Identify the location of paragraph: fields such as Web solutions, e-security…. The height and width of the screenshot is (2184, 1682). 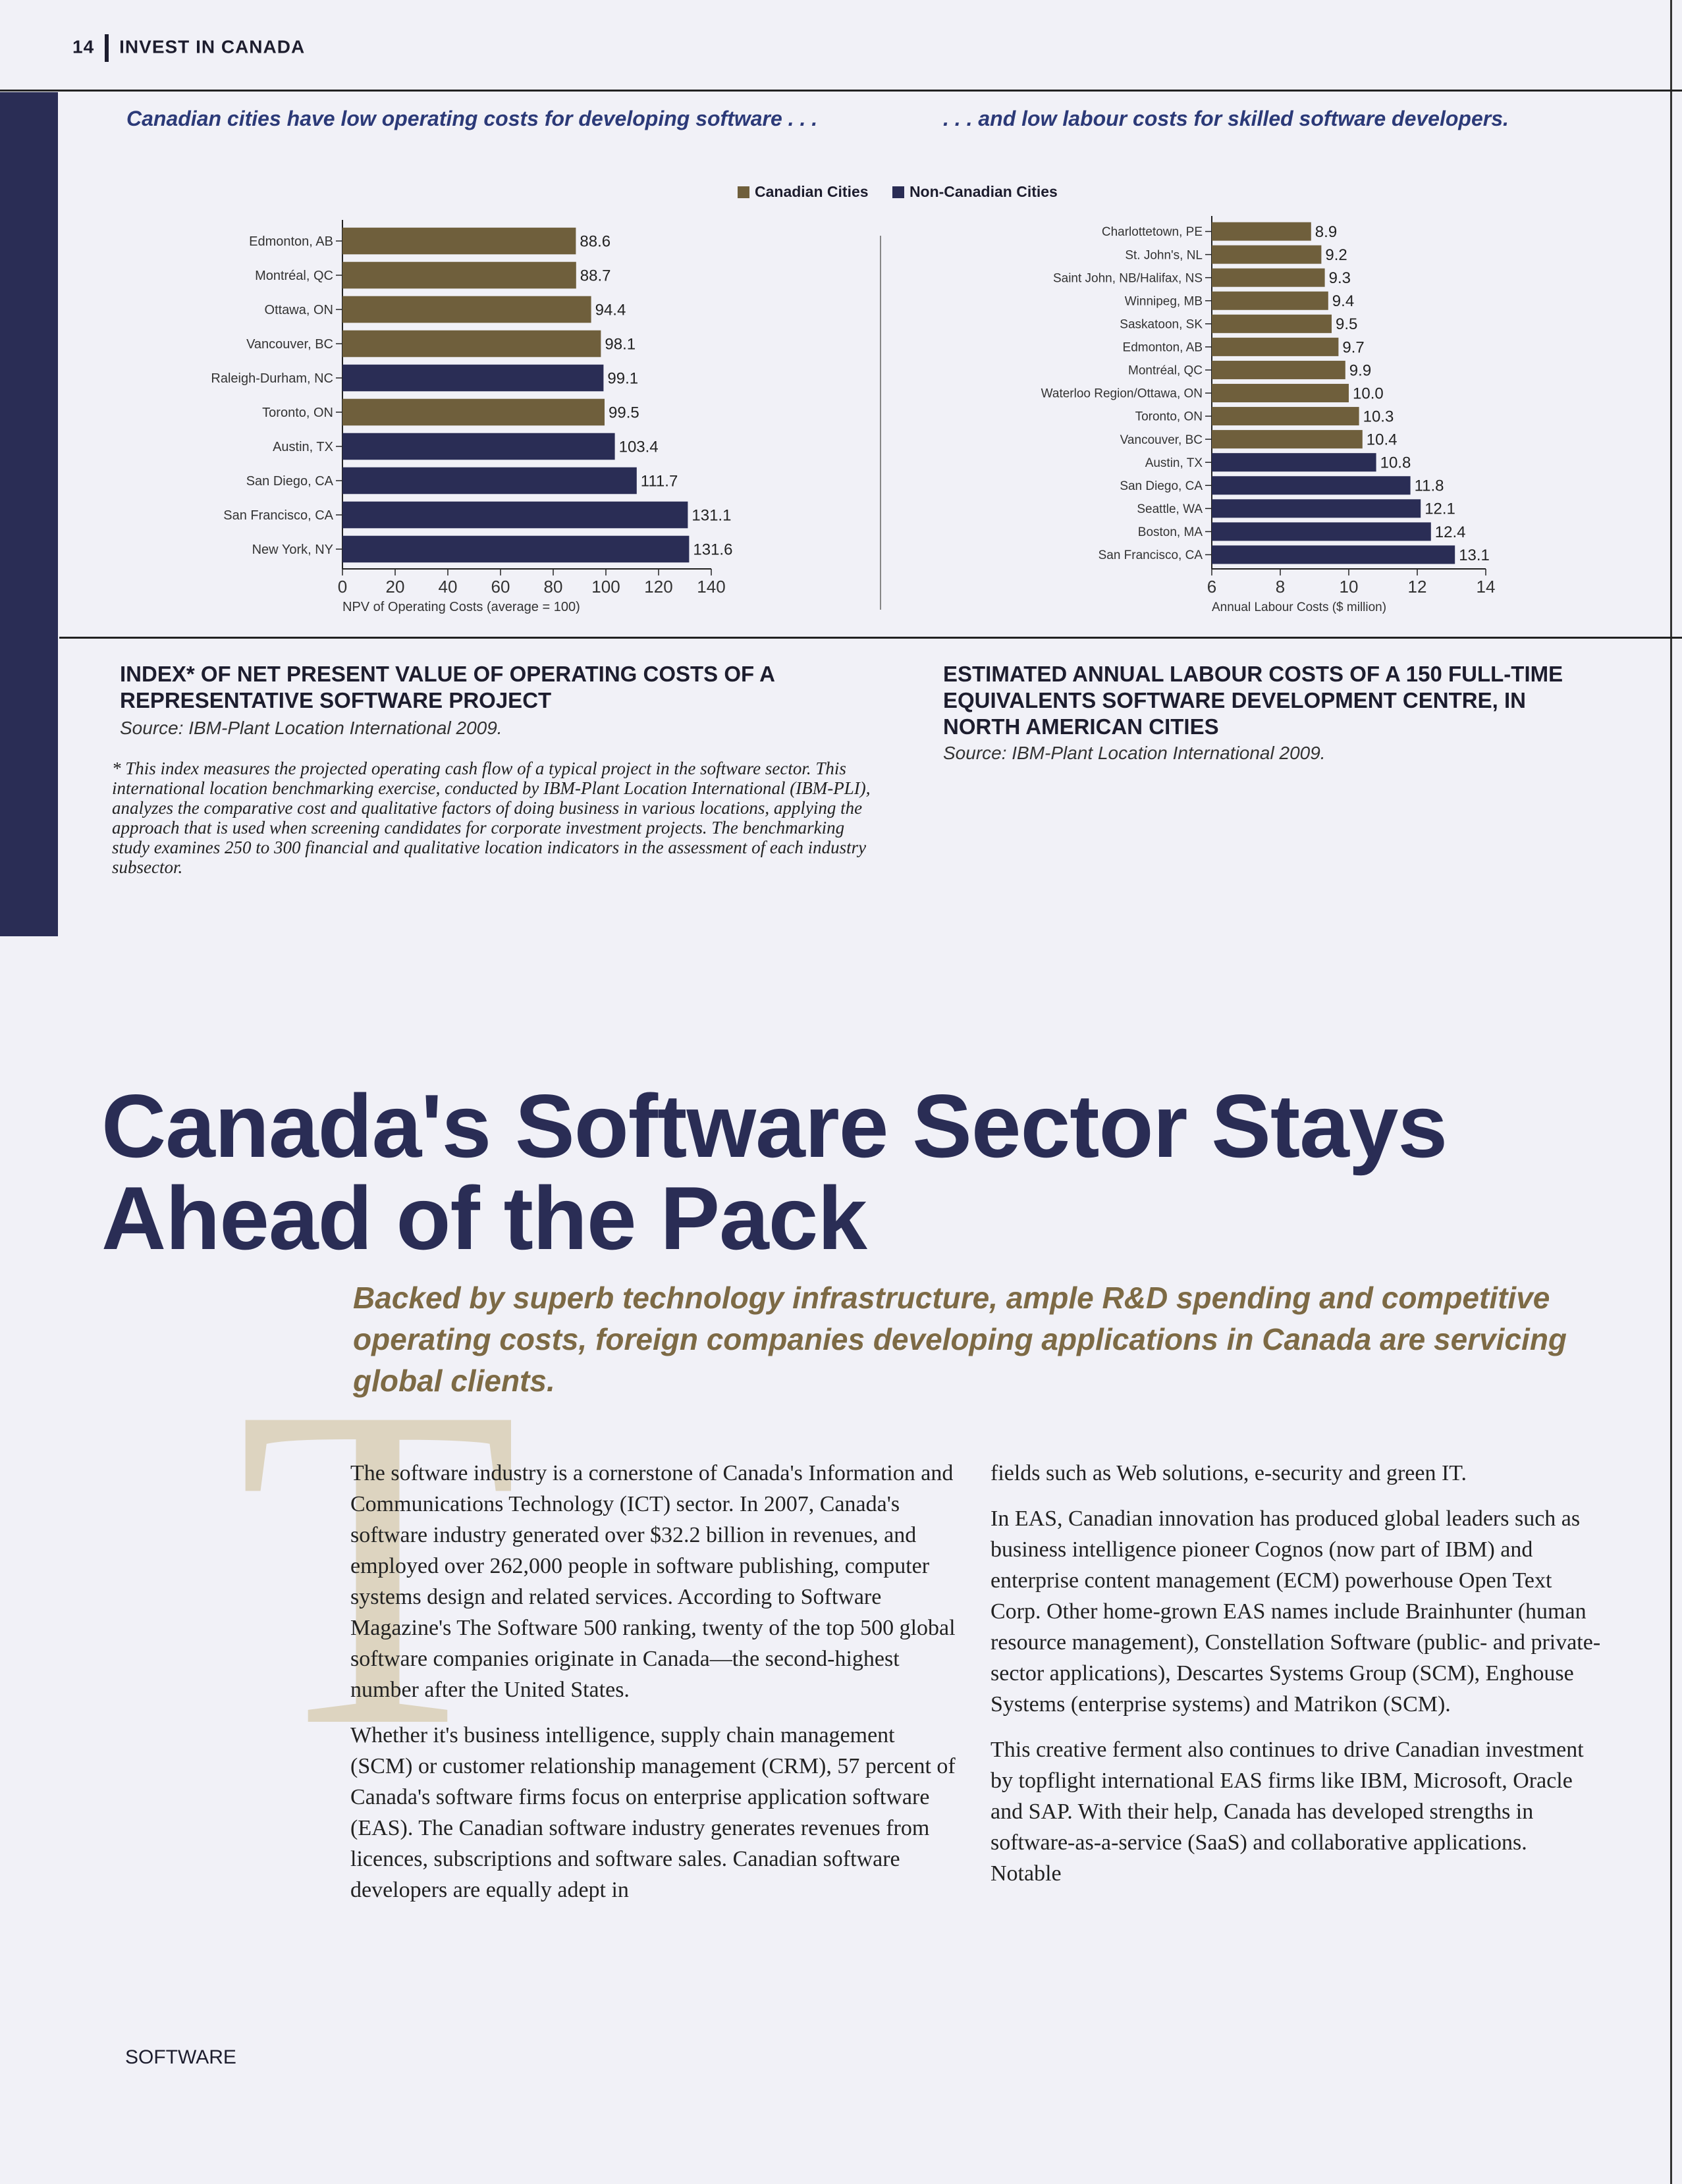
(1228, 1473).